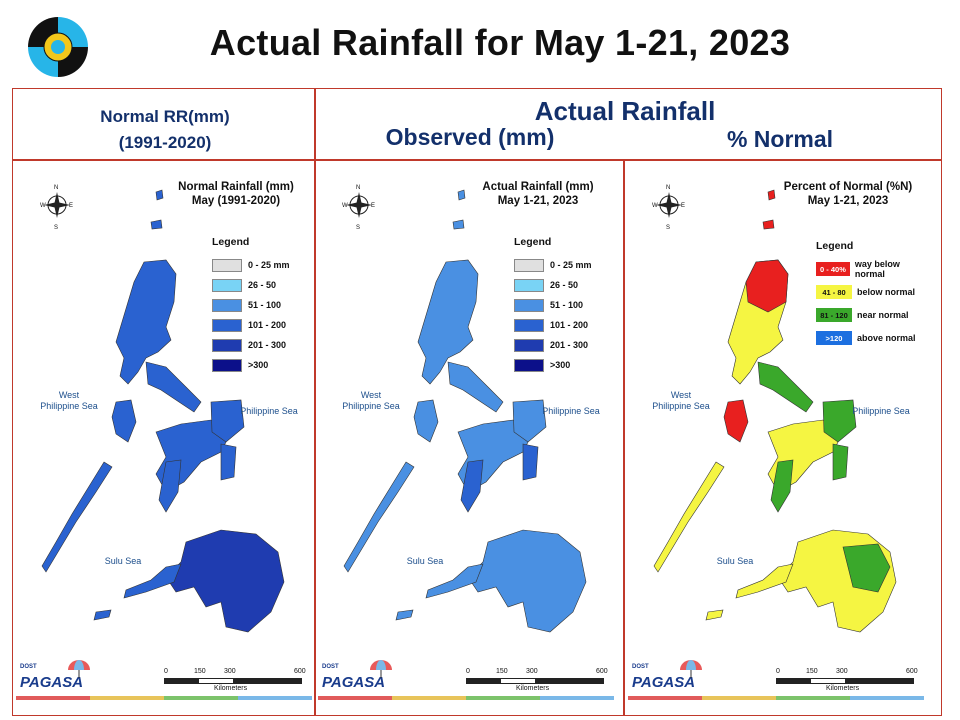 Image resolution: width=960 pixels, height=720 pixels. I want to click on normal-header: Normal RR(mm) (1991-2020), so click(165, 130).